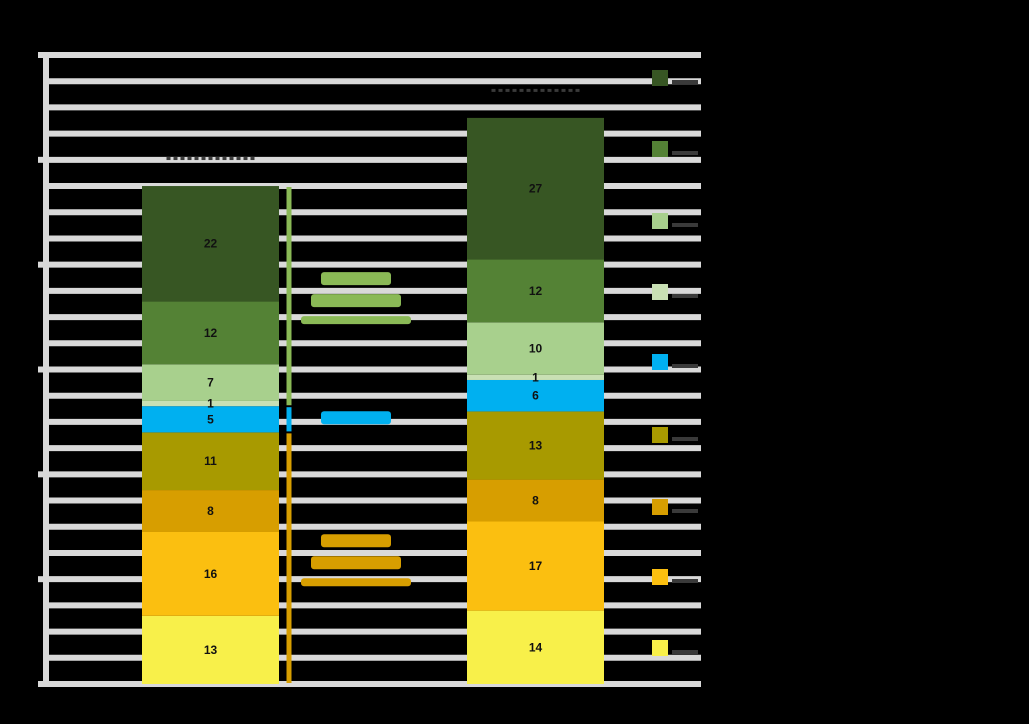  I want to click on bar-data-label: 27, so click(536, 189).